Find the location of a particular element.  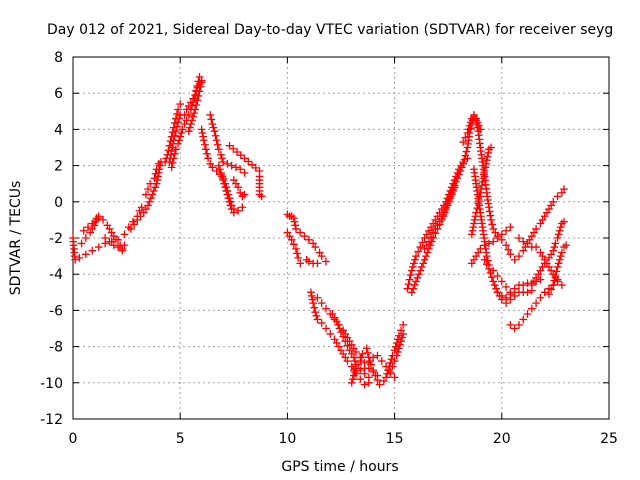

x-tick-label: 5 is located at coordinates (180, 439).